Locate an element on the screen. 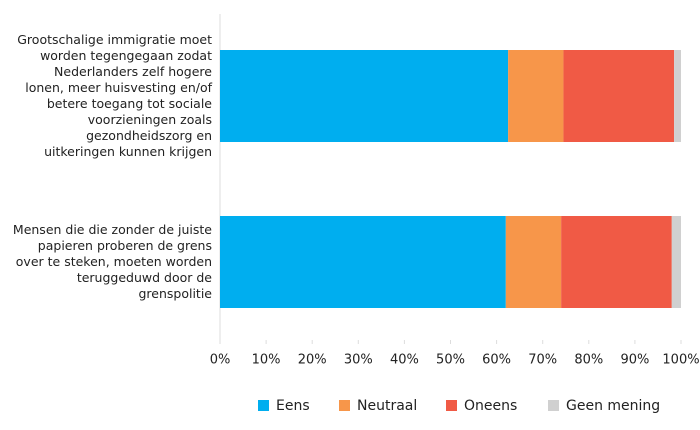 The image size is (700, 430). x-tick-label: 10% is located at coordinates (266, 360).